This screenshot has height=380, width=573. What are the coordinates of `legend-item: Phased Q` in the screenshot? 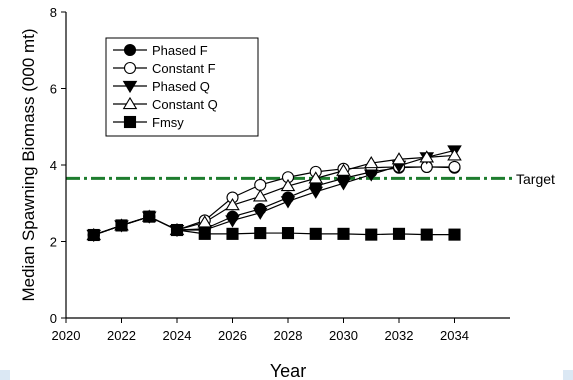 It's located at (161, 86).